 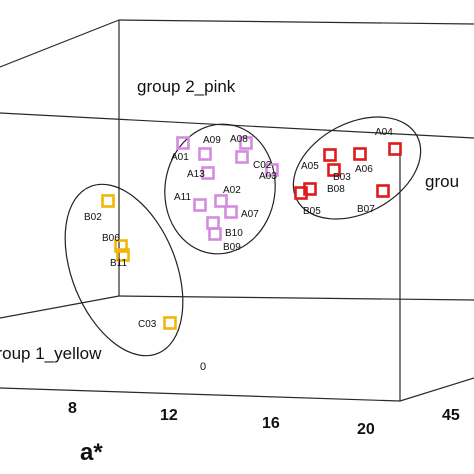 I want to click on x-axis-title: a*, so click(x=91, y=452).